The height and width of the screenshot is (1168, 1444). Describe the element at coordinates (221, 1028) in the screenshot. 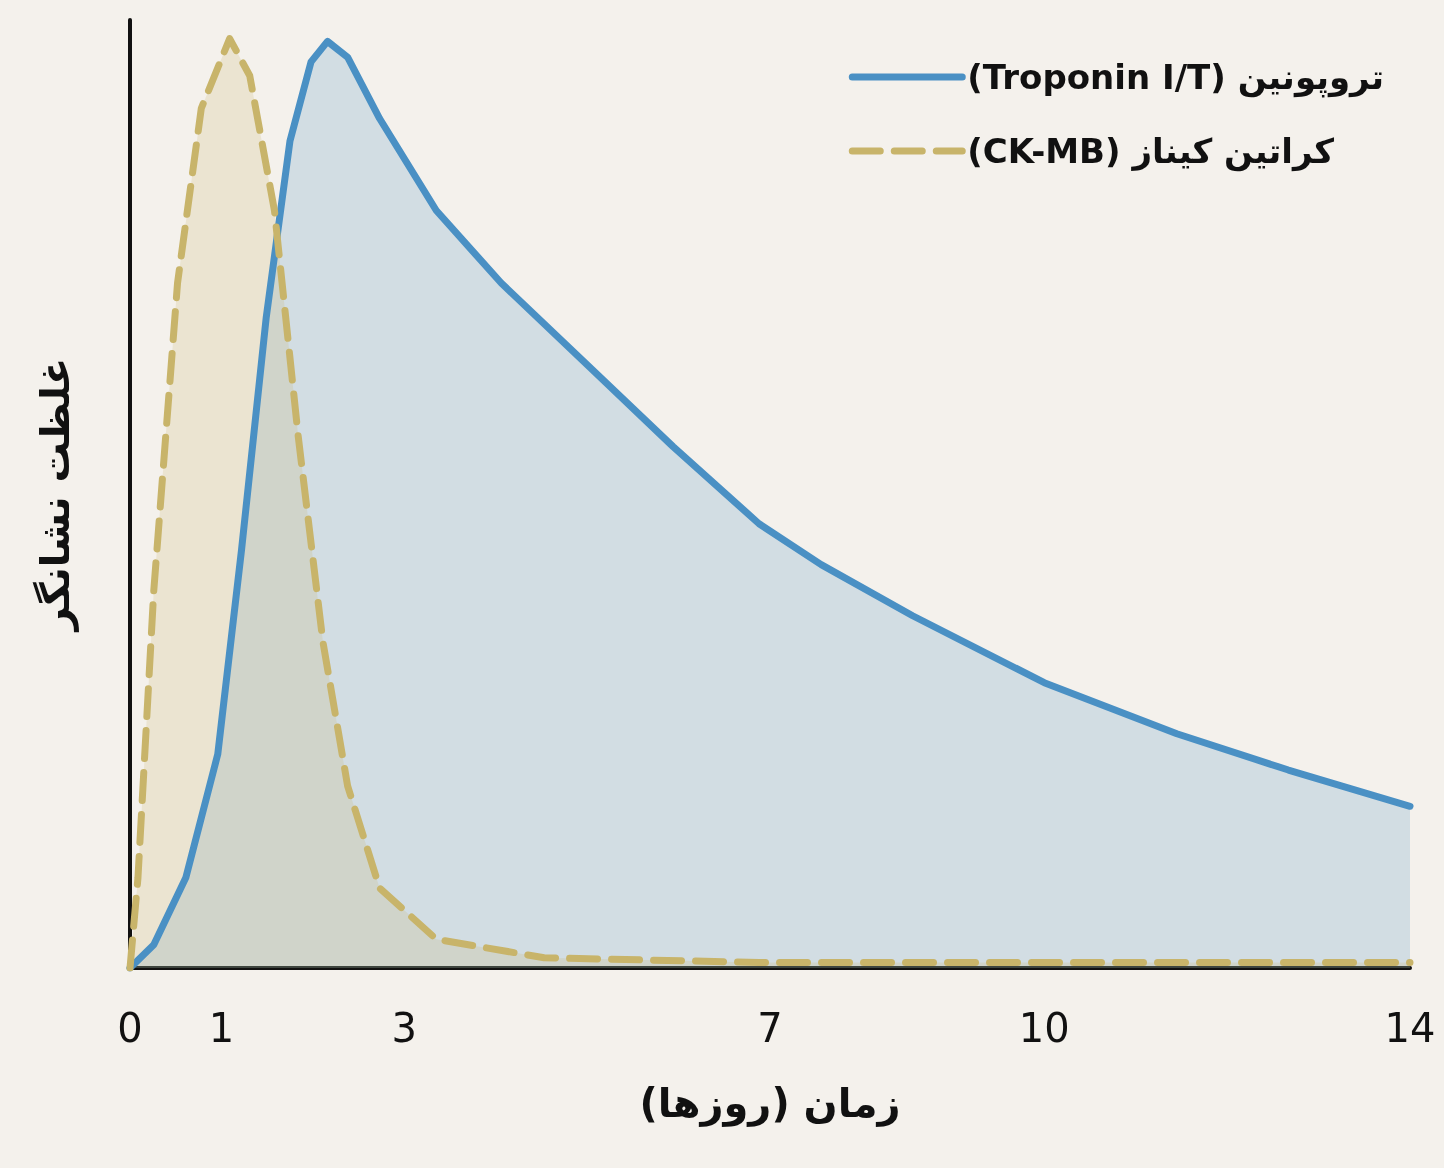

I see `x-tick-label: 1` at that location.